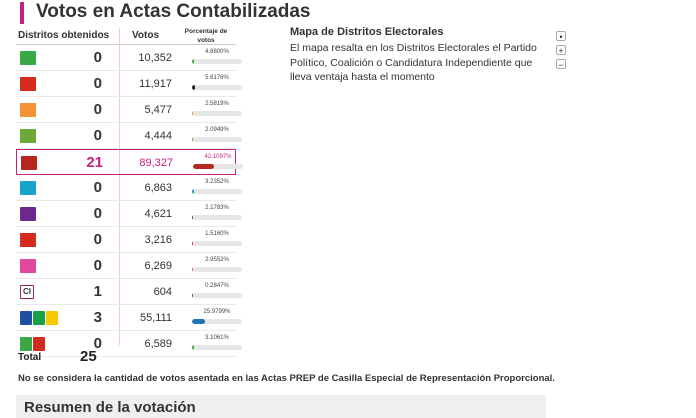  What do you see at coordinates (27, 292) in the screenshot?
I see `party-logo-icon: CI` at bounding box center [27, 292].